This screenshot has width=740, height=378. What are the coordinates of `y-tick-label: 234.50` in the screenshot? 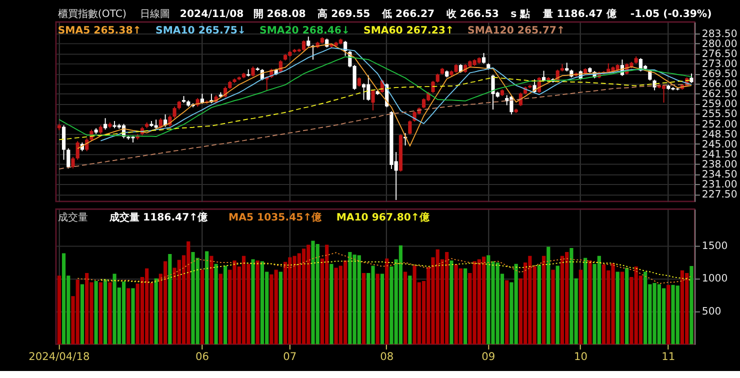 It's located at (720, 175).